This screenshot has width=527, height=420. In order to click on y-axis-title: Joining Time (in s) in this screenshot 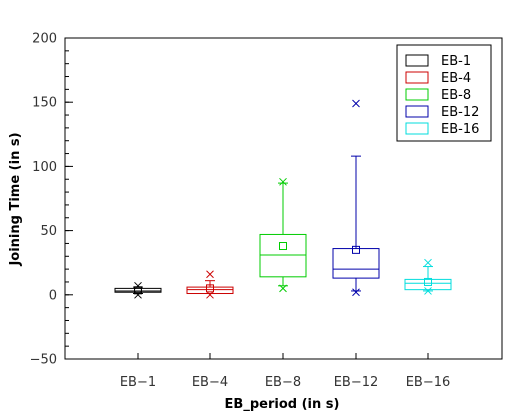, I will do `click(15, 199)`.